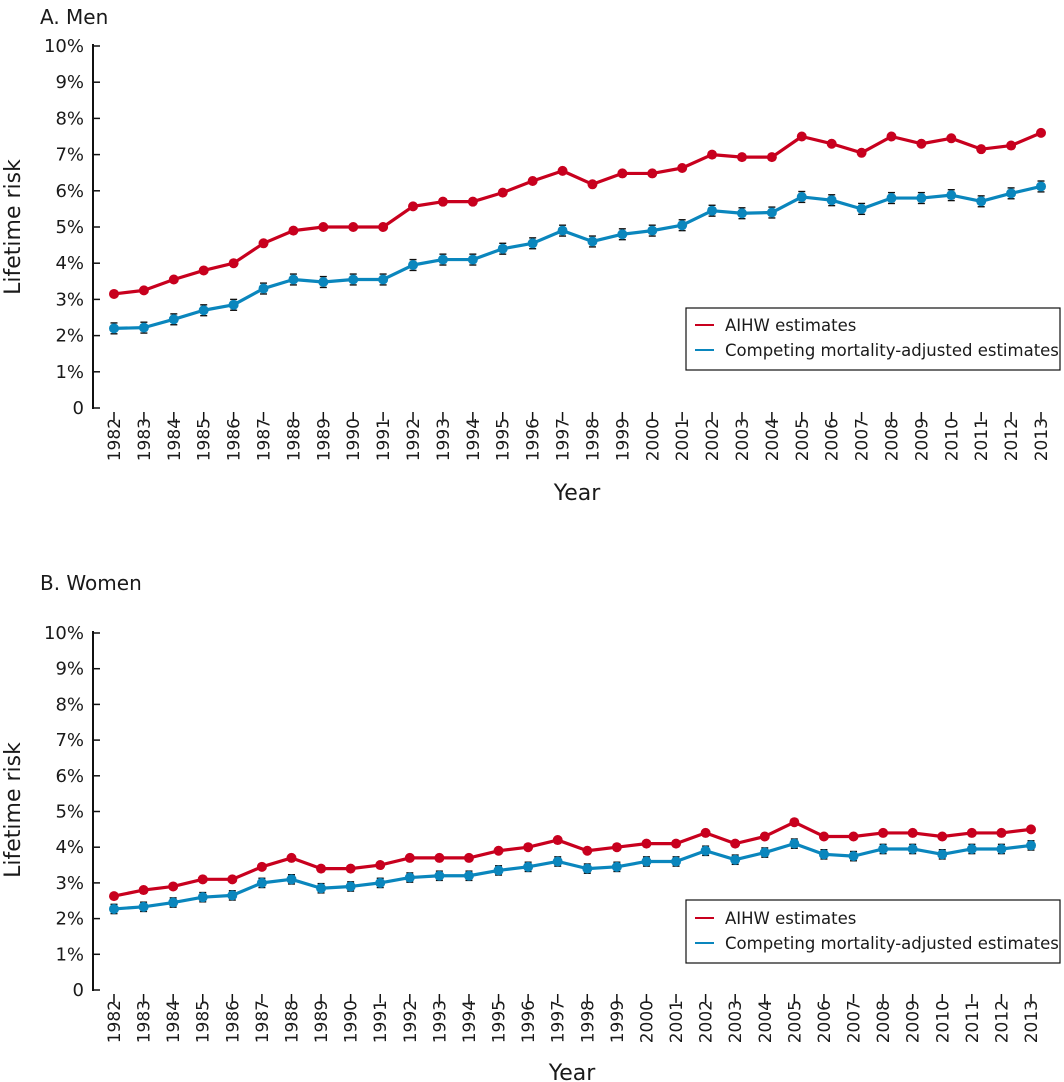 The width and height of the screenshot is (1064, 1082). Describe the element at coordinates (69, 155) in the screenshot. I see `y-tick-label: 7%` at that location.